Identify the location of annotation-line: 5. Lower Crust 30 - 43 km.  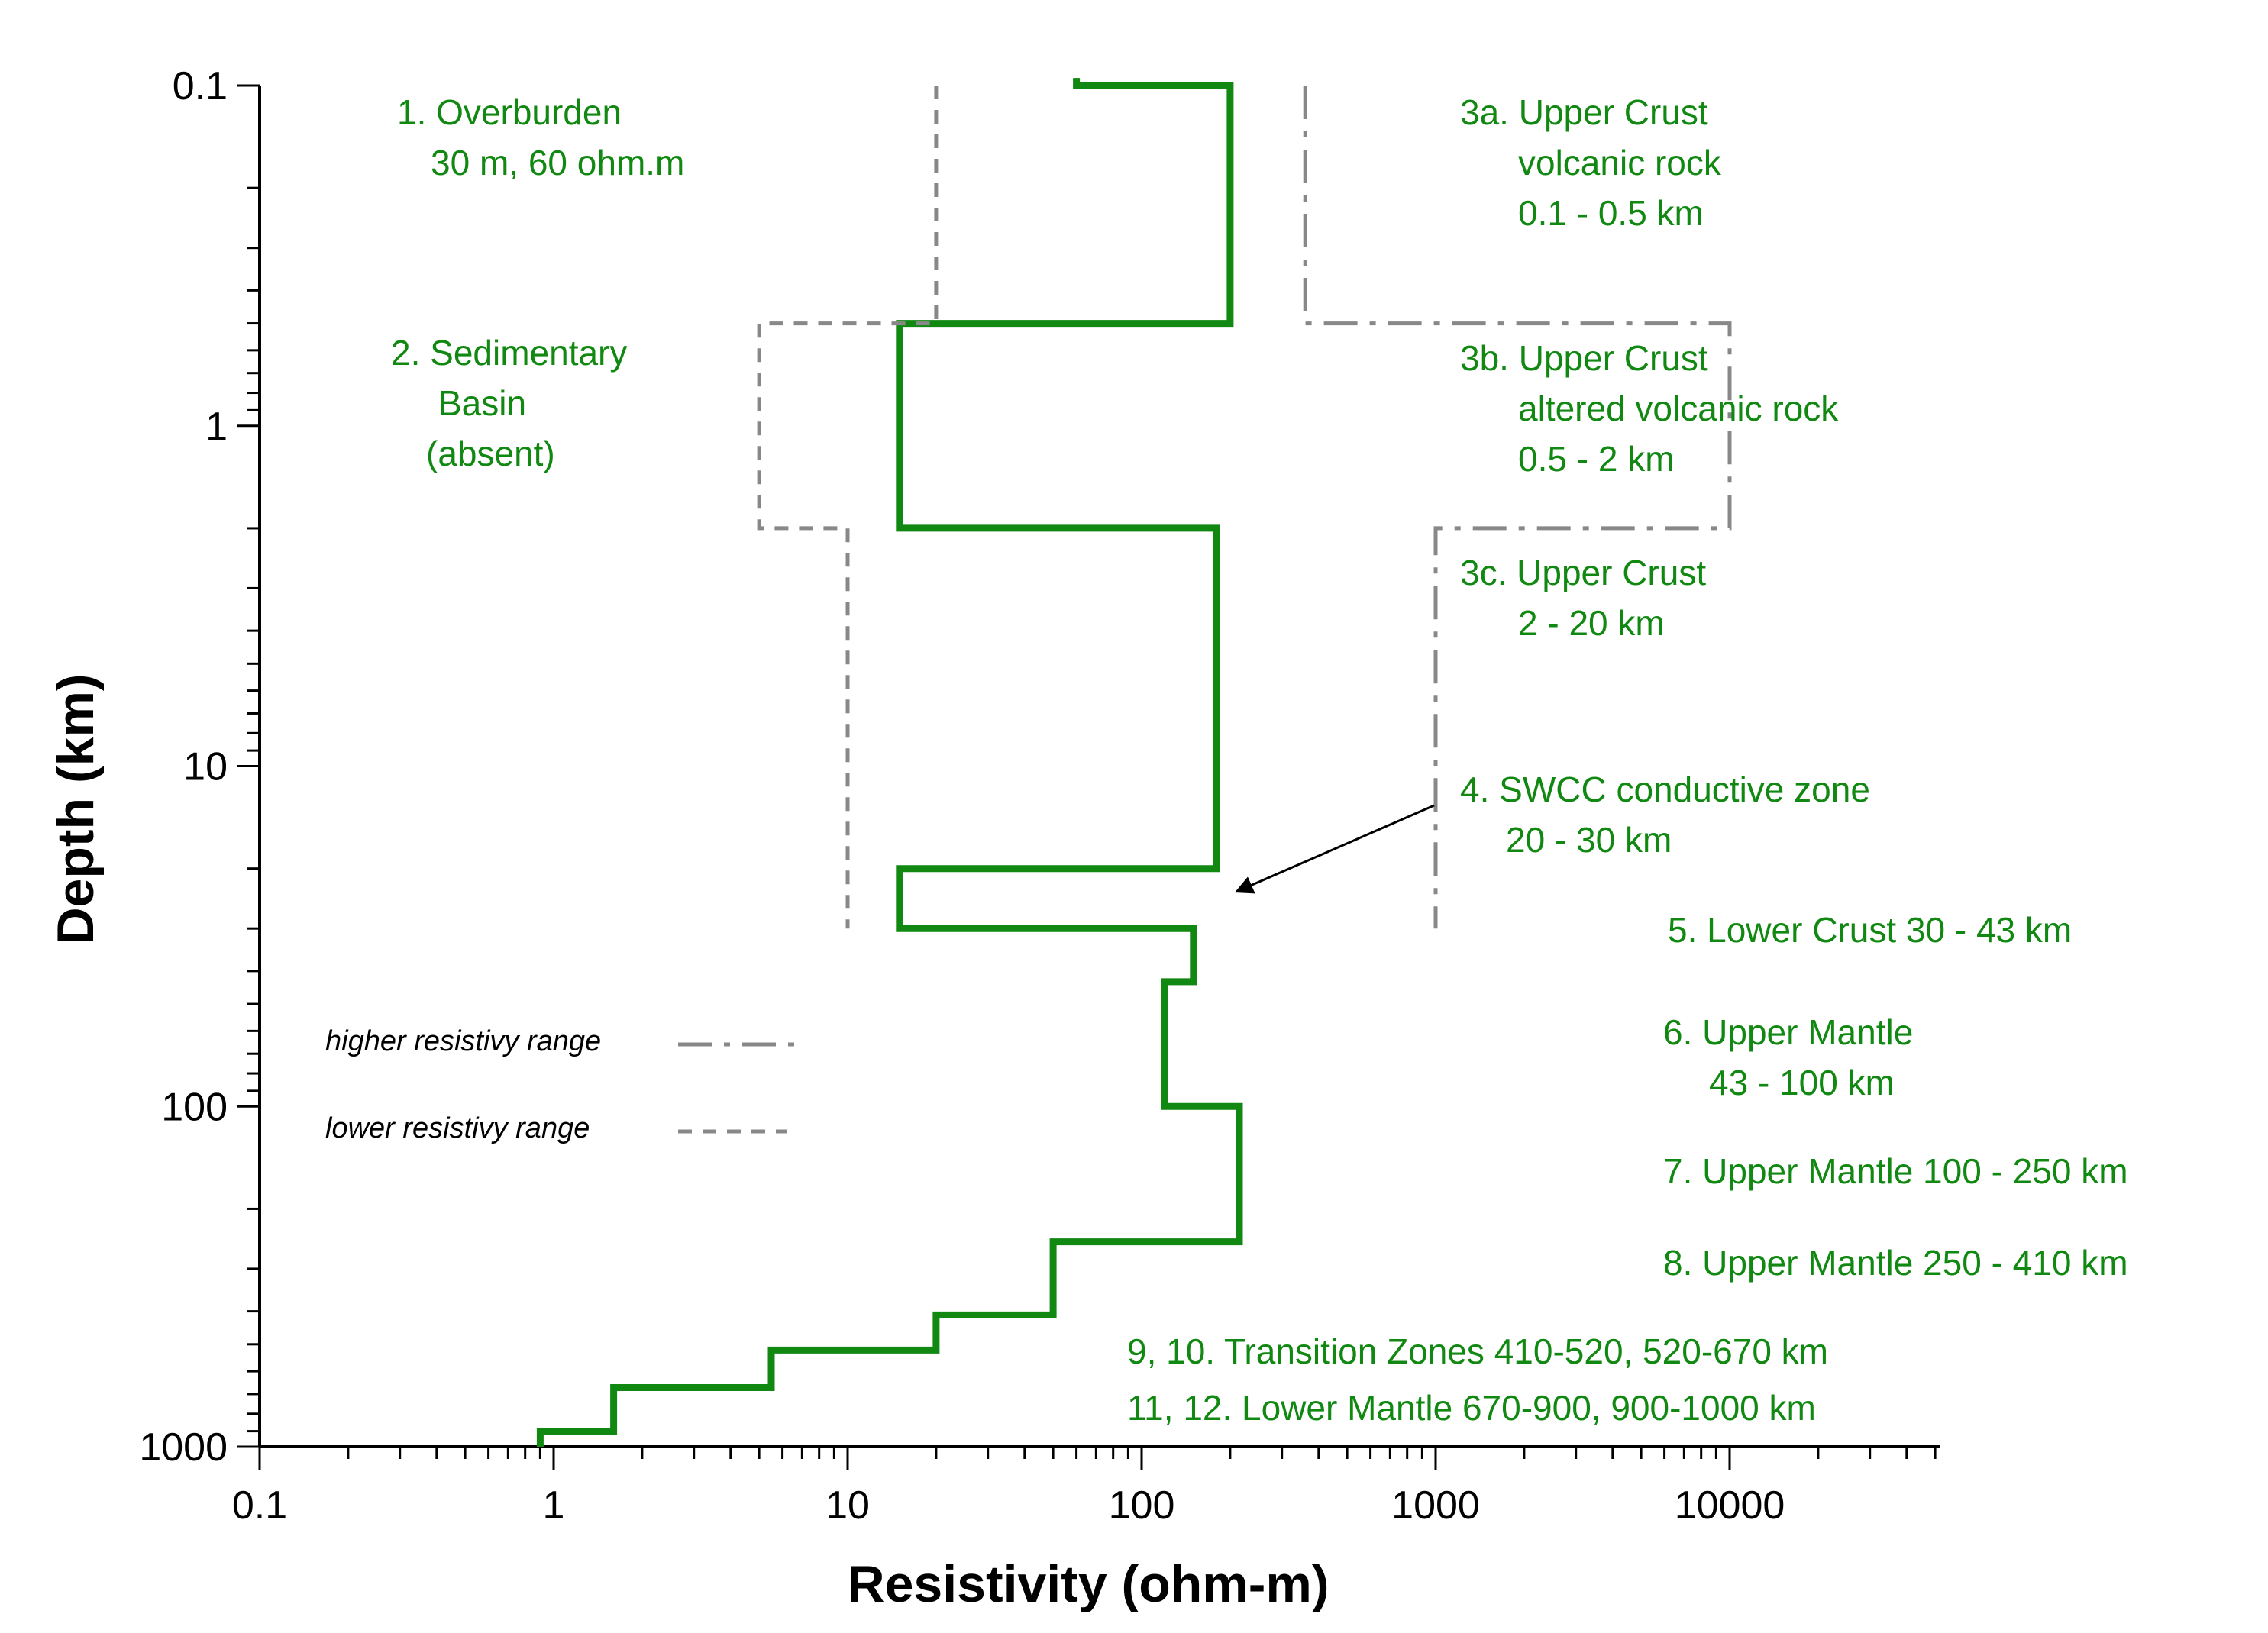
(1870, 930).